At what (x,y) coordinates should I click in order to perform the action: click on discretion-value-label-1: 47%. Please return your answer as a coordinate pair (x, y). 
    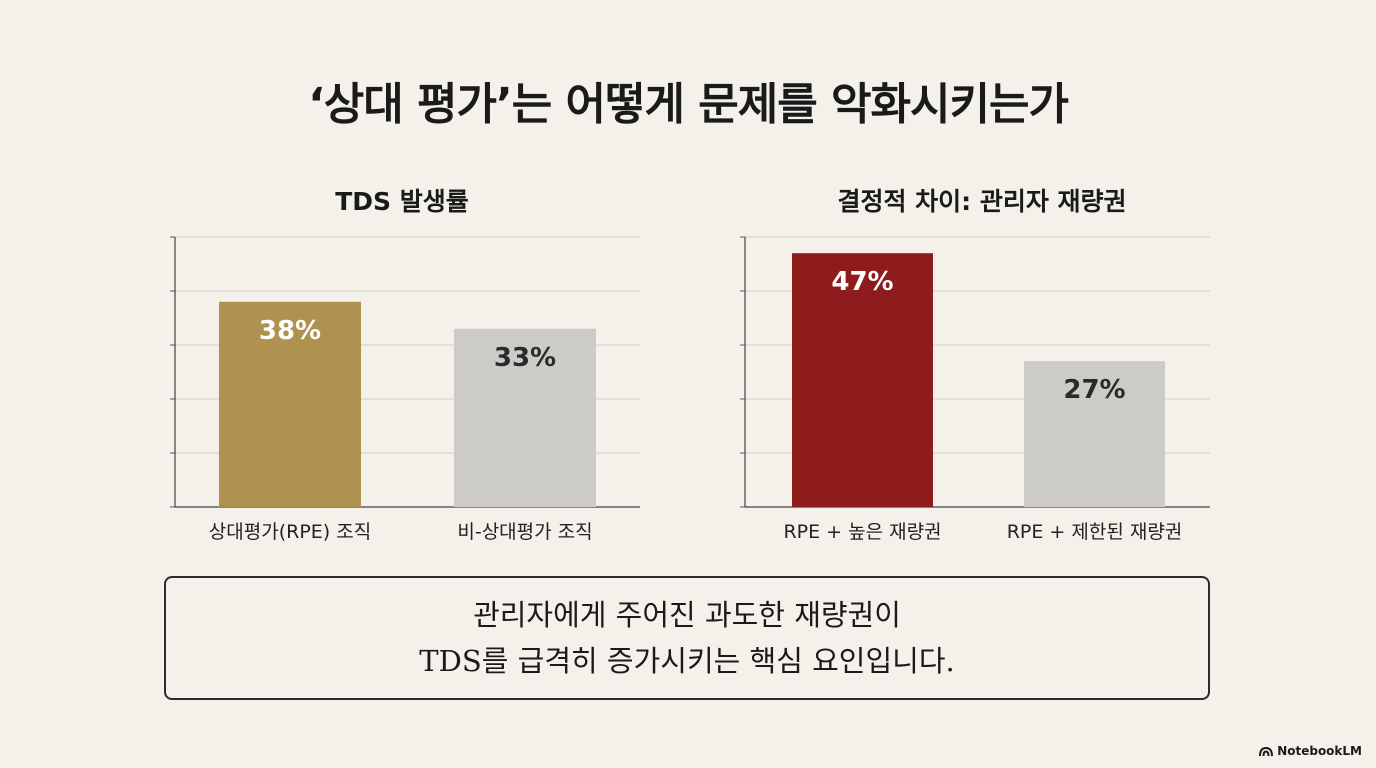
    Looking at the image, I should click on (862, 282).